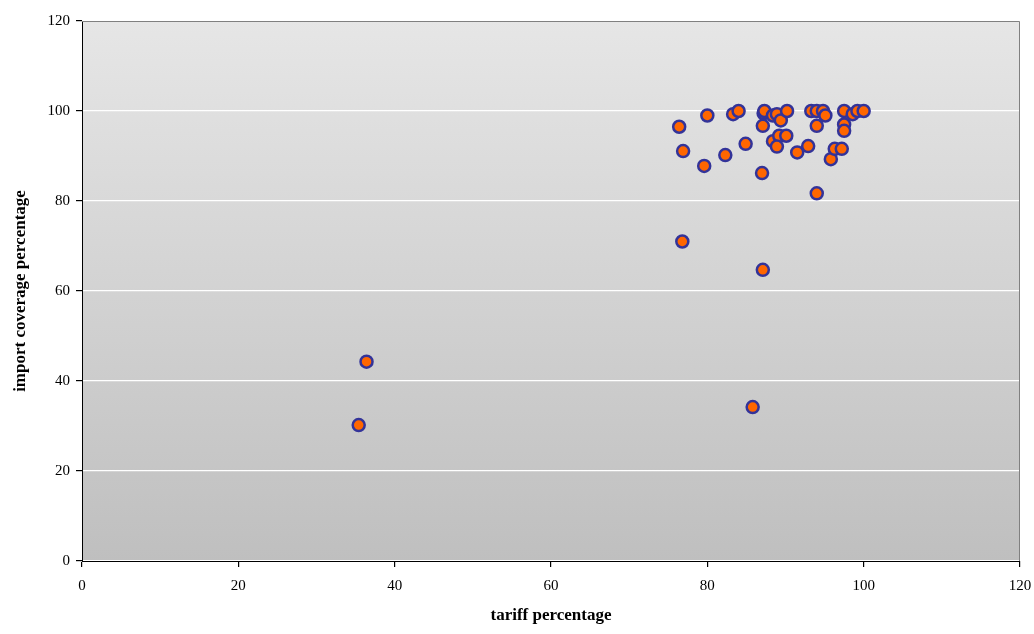  I want to click on x-tick-label: 60, so click(551, 584).